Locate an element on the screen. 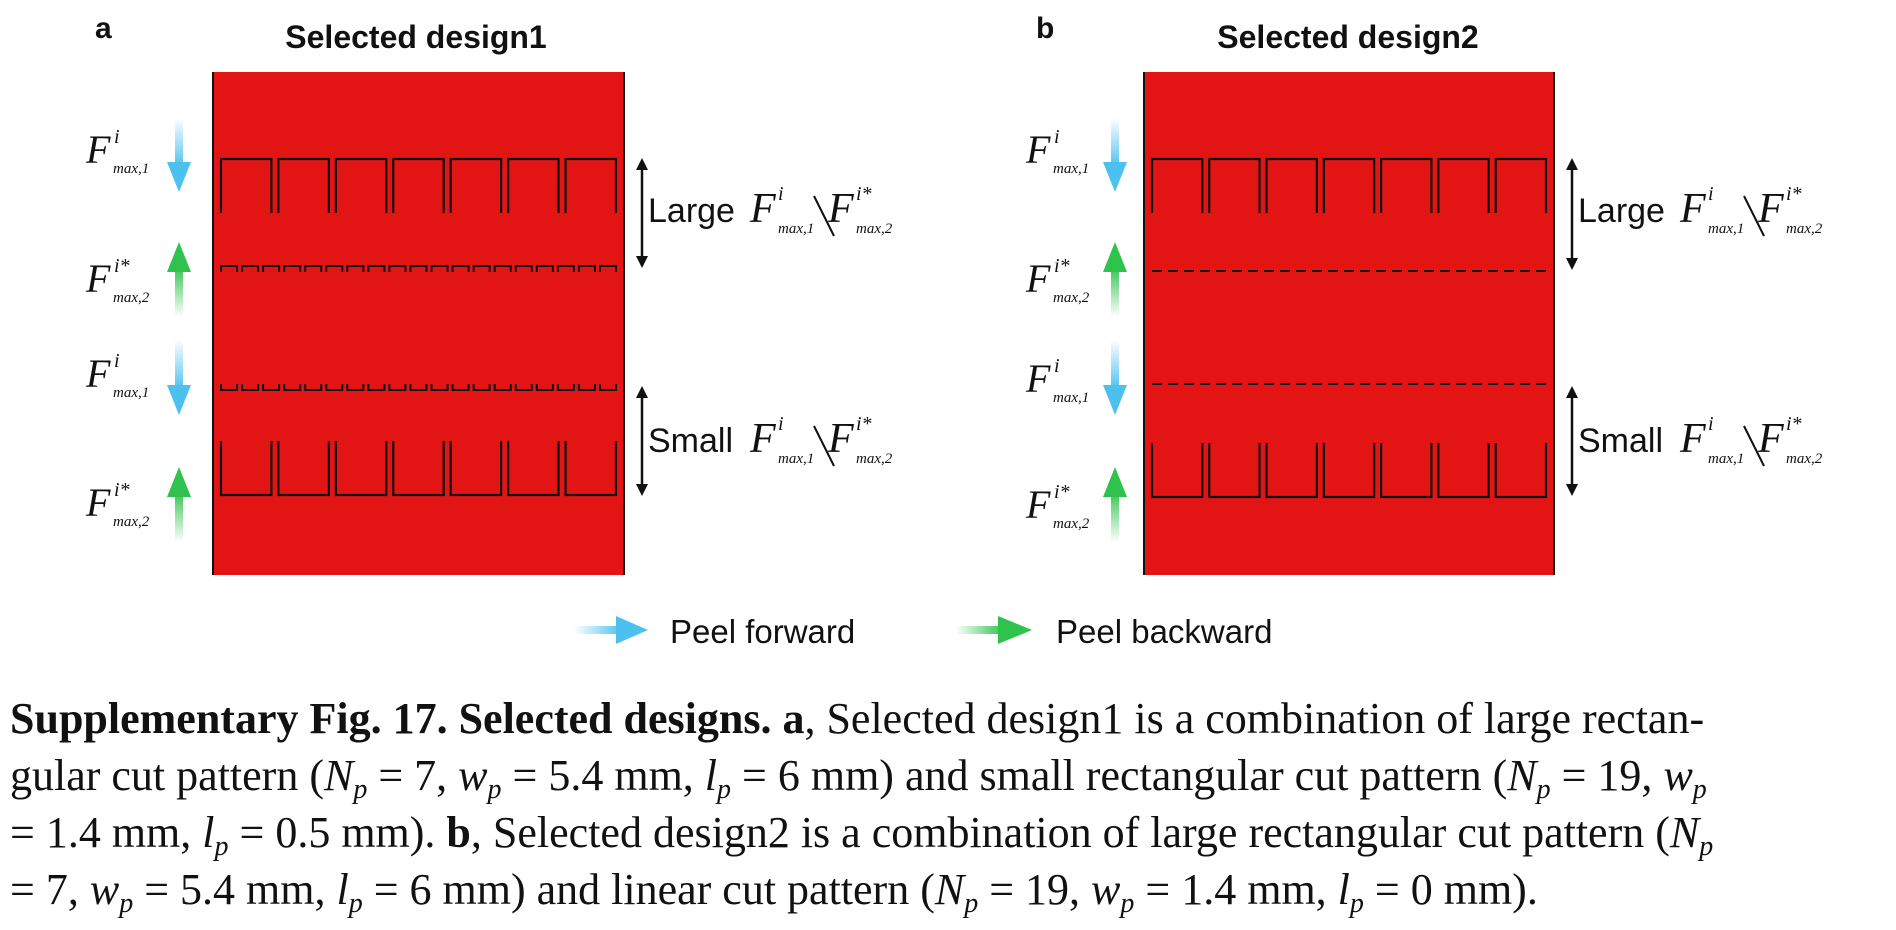  caption-b-label: b is located at coordinates (458, 832).